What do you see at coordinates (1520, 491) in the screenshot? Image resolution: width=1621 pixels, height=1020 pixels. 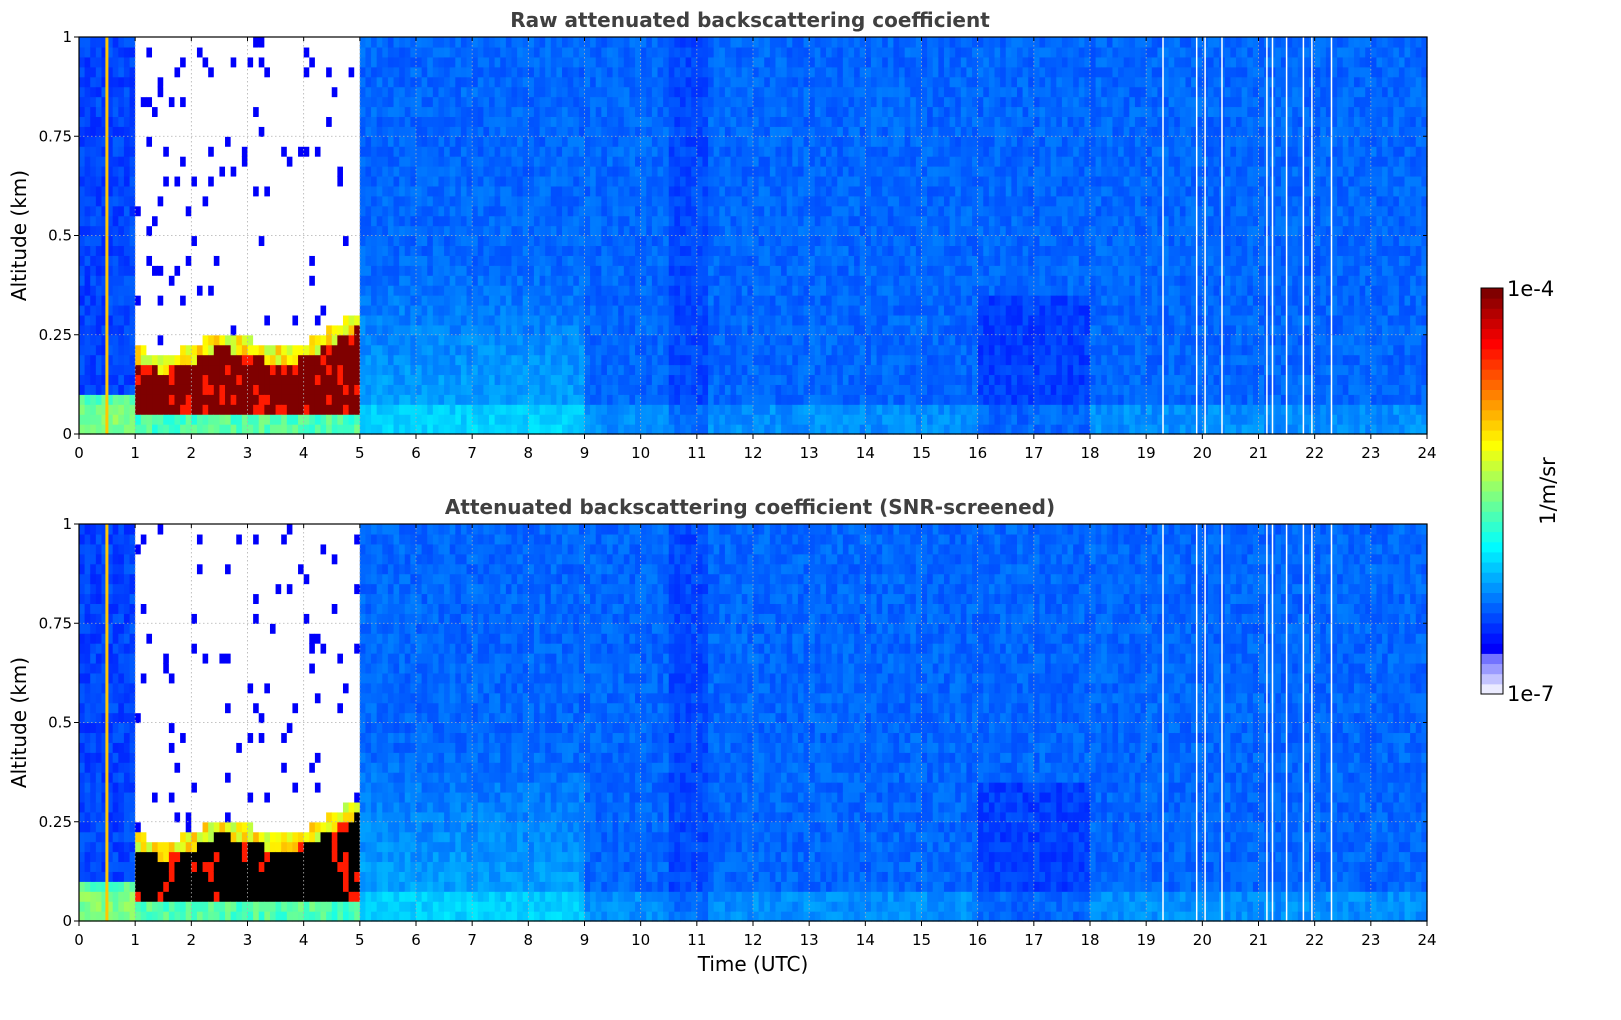 I see `colorbar: 1e-4 1e-7 1/m/sr` at bounding box center [1520, 491].